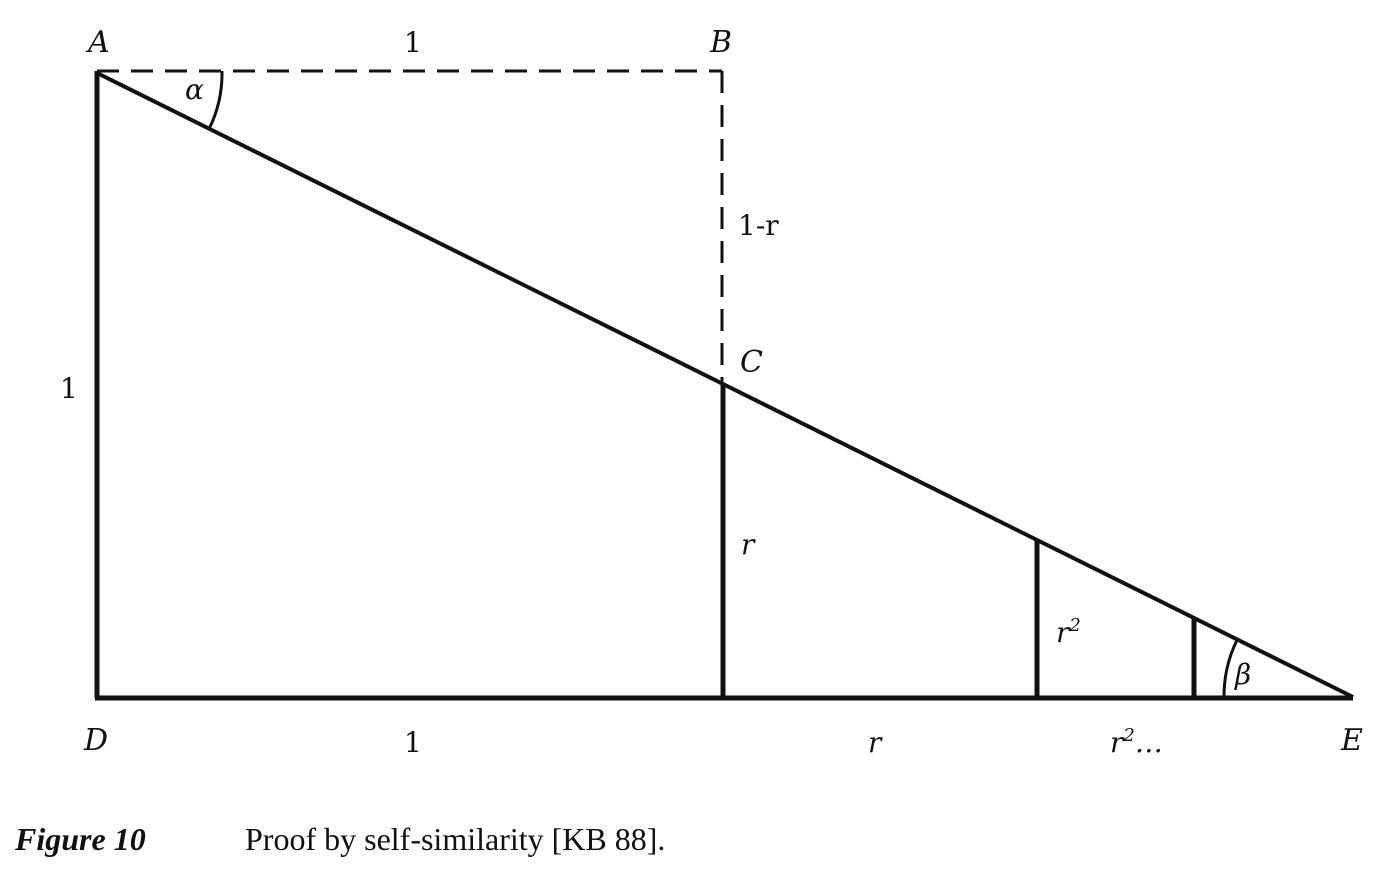 The height and width of the screenshot is (869, 1389). Describe the element at coordinates (1063, 632) in the screenshot. I see `vertical-third-base: r` at that location.